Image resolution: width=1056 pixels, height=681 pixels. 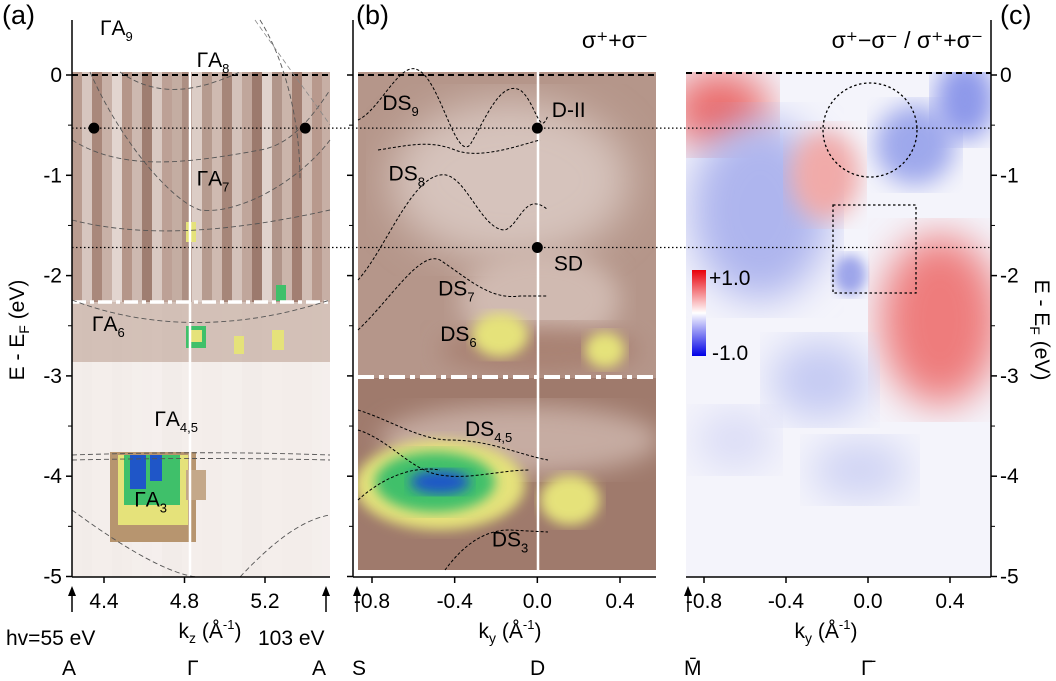 I want to click on band-label: ΓA3, so click(x=150, y=501).